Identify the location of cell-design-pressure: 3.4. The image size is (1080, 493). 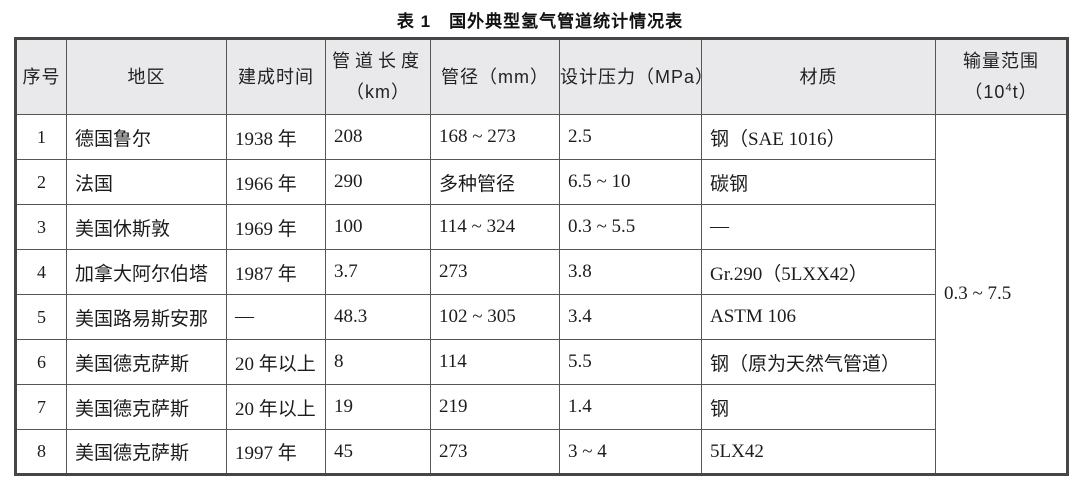
(630, 317).